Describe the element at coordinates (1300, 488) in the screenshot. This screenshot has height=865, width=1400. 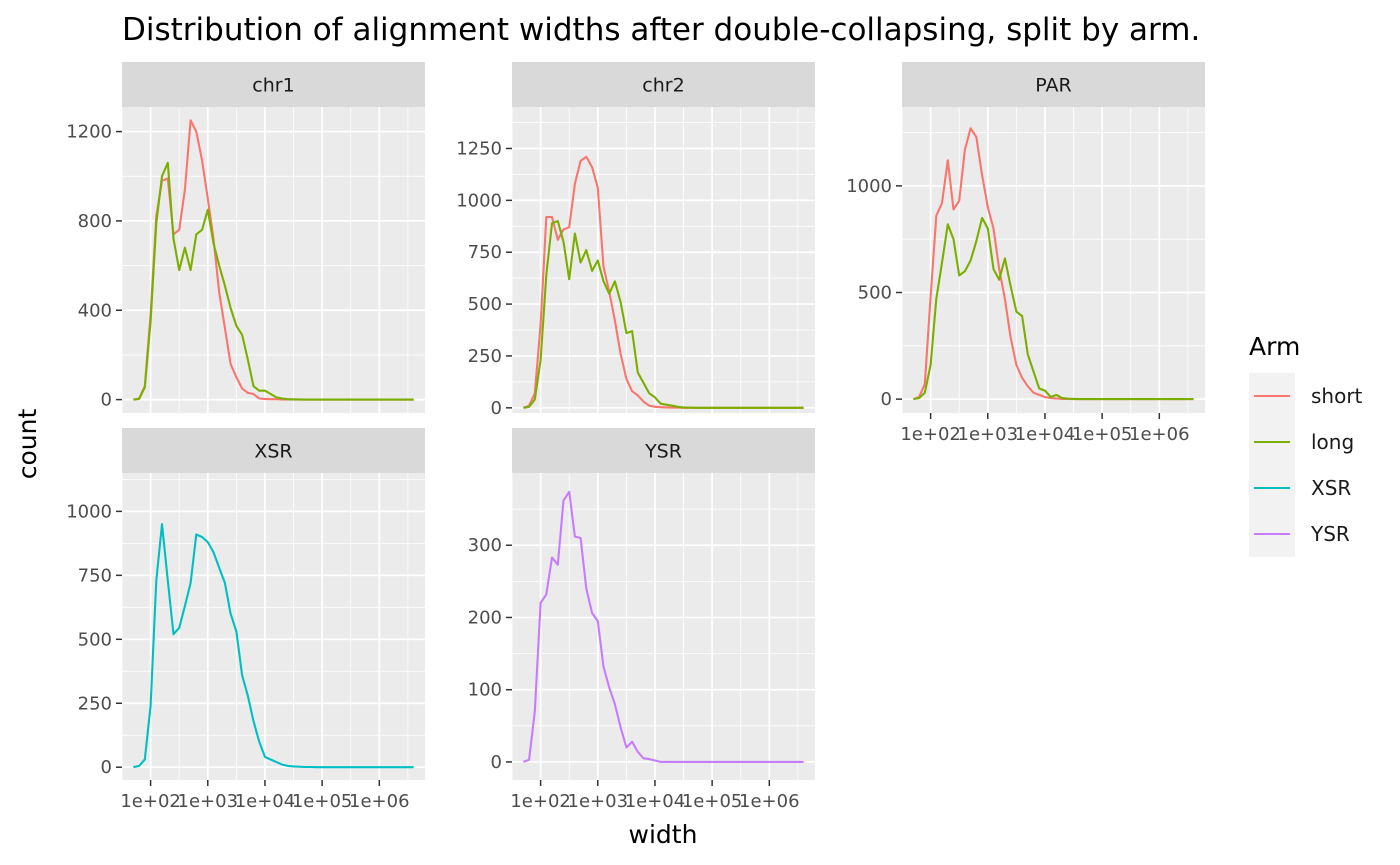
I see `legend-item-XSR: XSR` at that location.